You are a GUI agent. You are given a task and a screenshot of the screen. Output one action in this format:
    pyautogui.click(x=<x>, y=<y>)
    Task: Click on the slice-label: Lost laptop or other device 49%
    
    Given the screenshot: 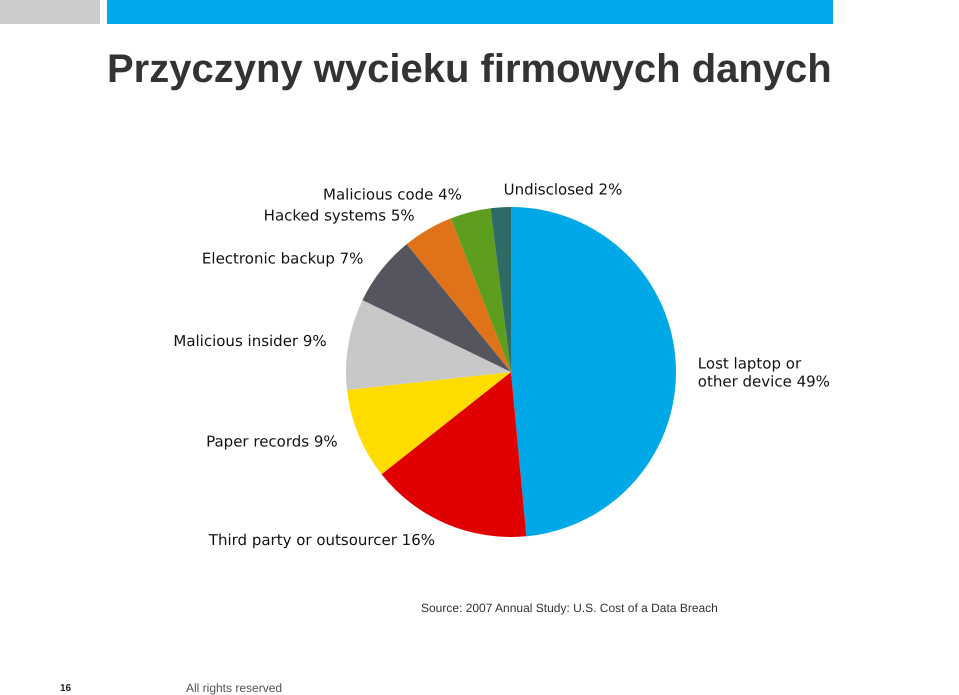 What is the action you would take?
    pyautogui.click(x=764, y=372)
    